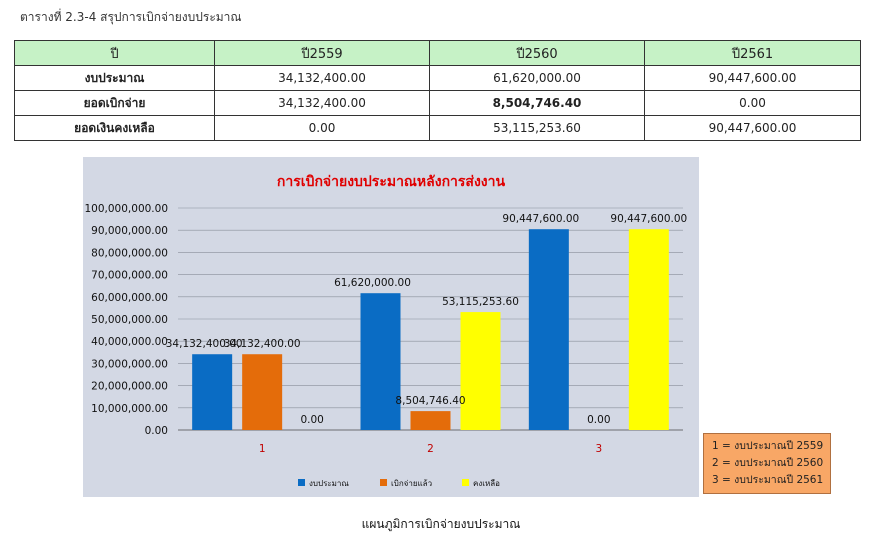 The image size is (882, 534). Describe the element at coordinates (537, 128) in the screenshot. I see `table-cell: 53,115,253.60` at that location.